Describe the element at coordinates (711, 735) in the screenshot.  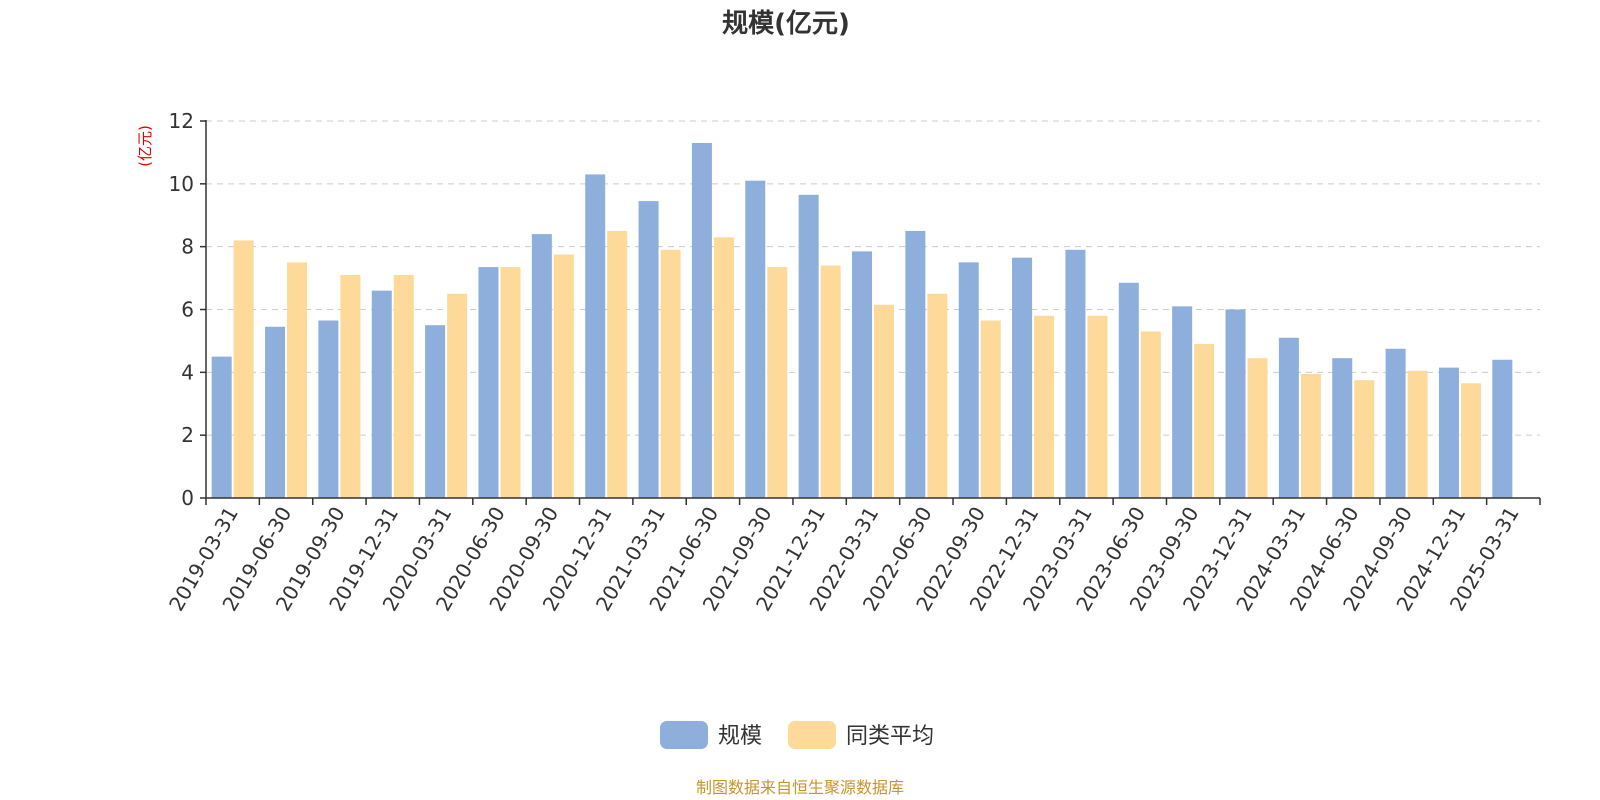
I see `legend-item-scale: 规模` at that location.